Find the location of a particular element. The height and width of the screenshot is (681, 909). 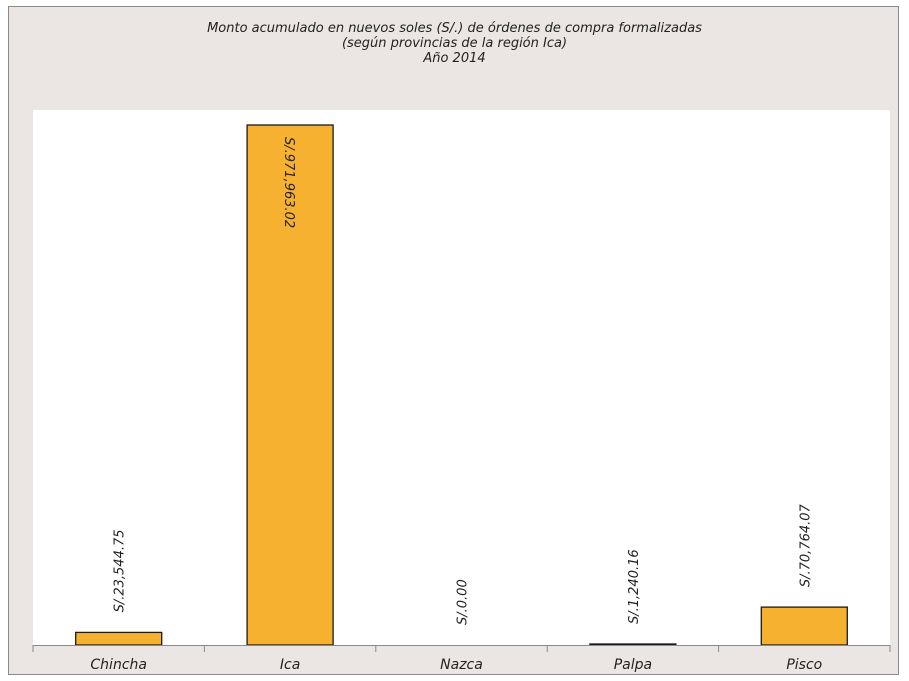

data-label-ica: S/.971,963.02 is located at coordinates (288, 182).